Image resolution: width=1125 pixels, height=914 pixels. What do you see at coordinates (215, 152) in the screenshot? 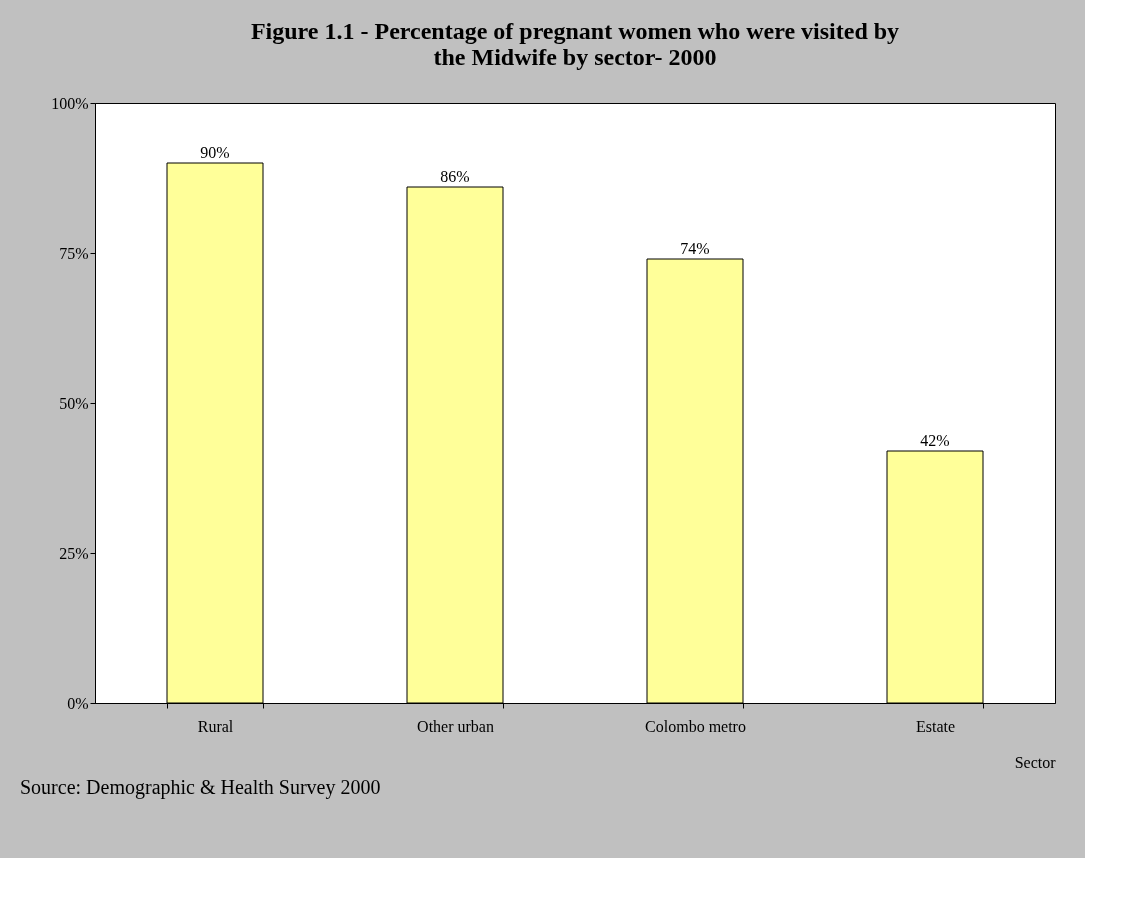
I see `data-label: 90%` at bounding box center [215, 152].